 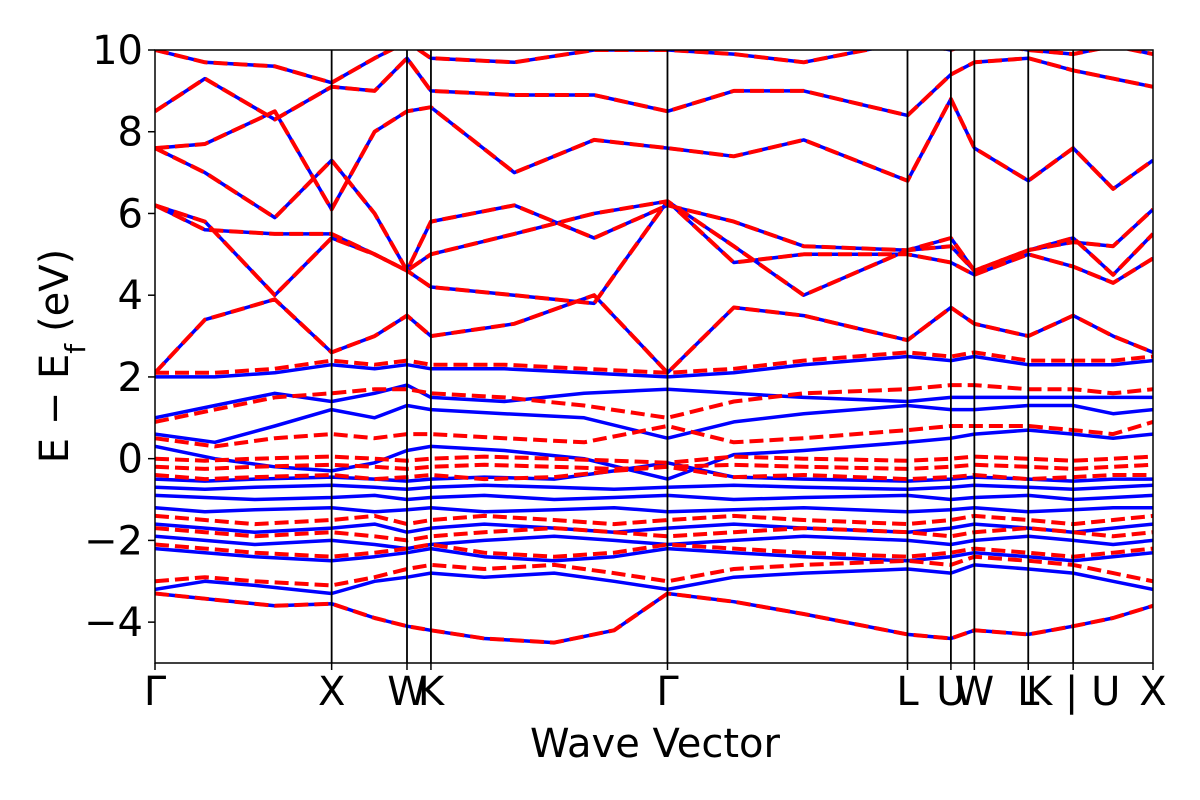 What do you see at coordinates (119, 337) in the screenshot?
I see `y-ticks: −4 −2 0 2 4 6 8 10` at bounding box center [119, 337].